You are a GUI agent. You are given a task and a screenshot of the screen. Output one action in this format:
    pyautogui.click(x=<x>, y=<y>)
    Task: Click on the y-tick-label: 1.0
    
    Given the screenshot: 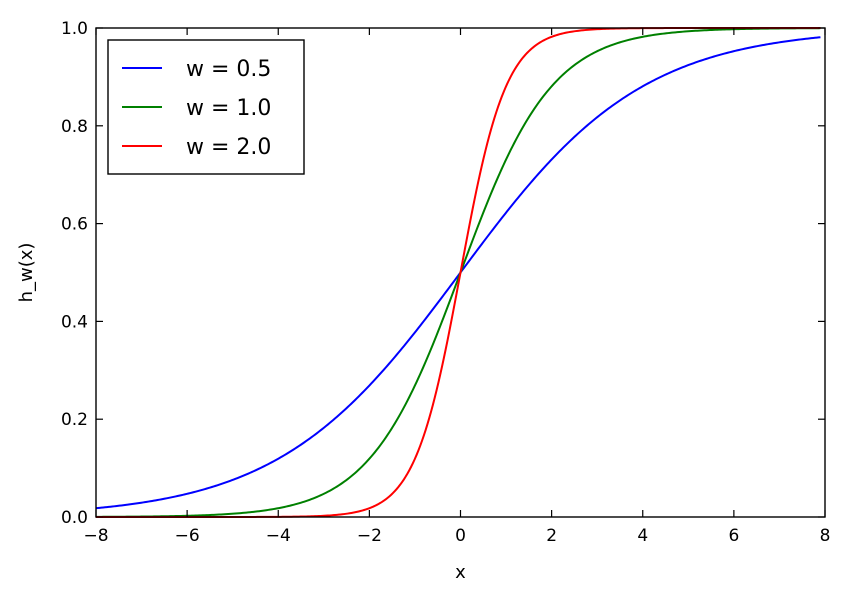 What is the action you would take?
    pyautogui.click(x=74, y=29)
    